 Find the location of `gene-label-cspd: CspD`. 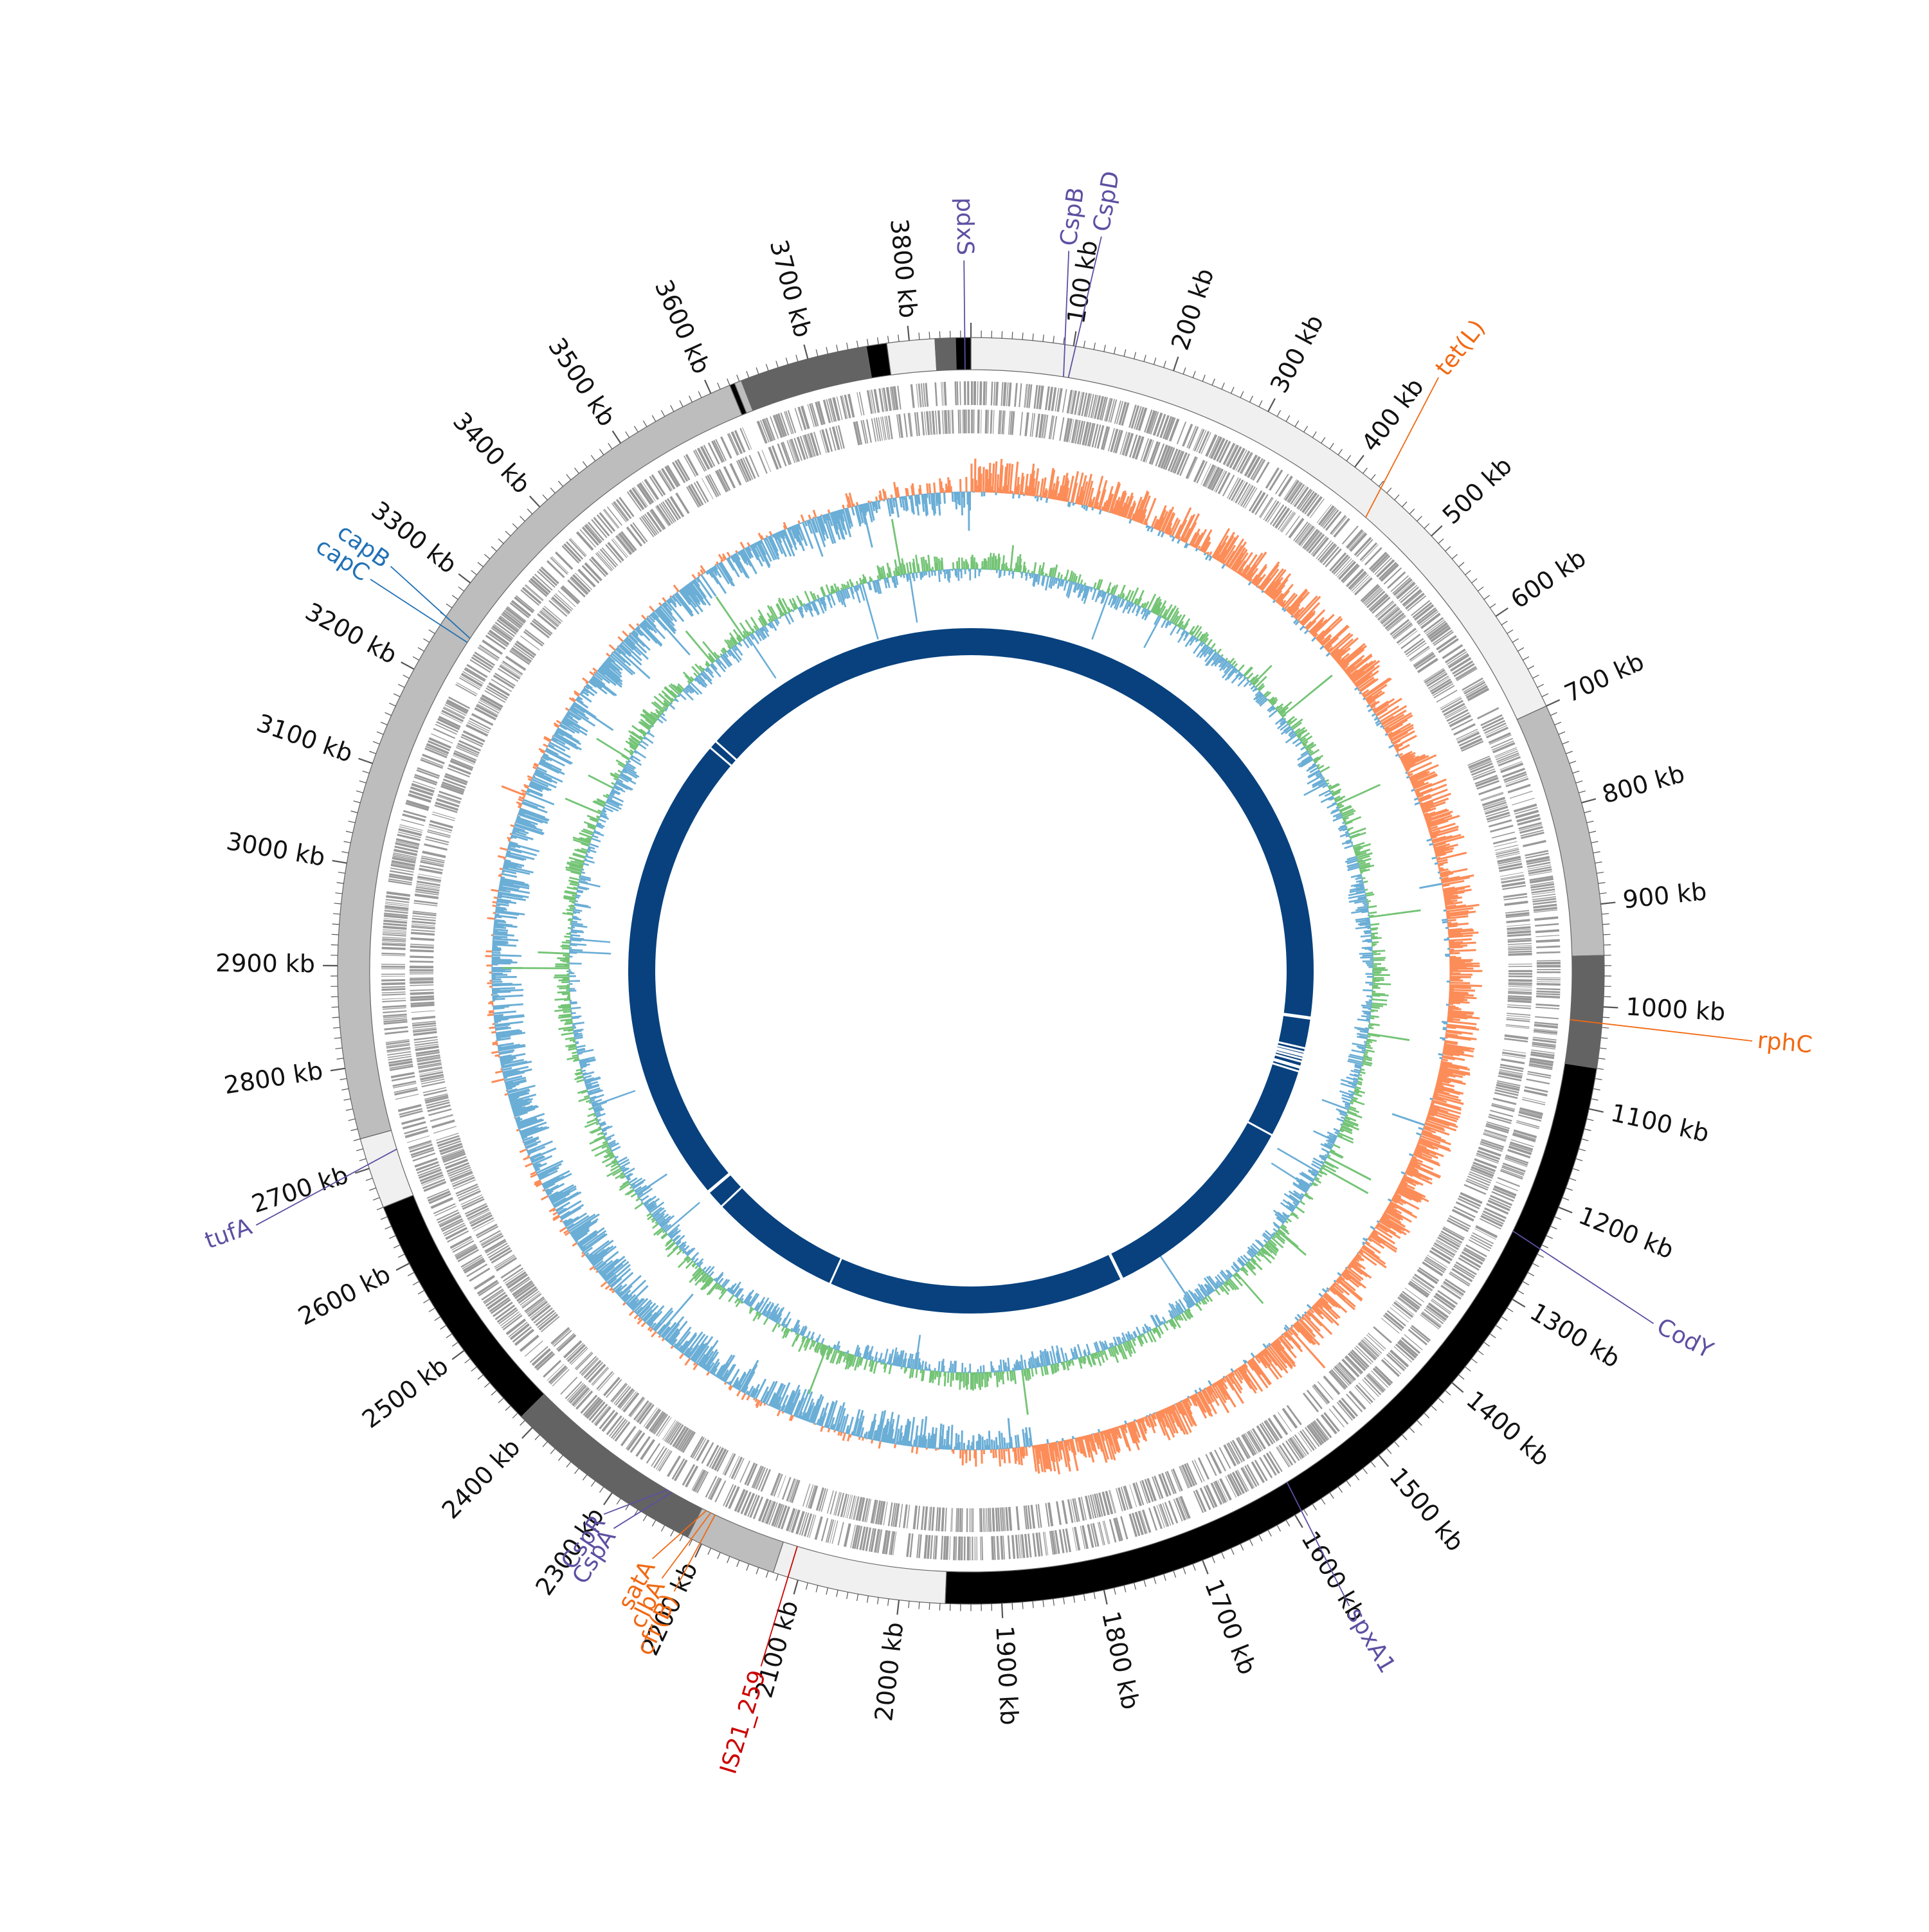

gene-label-cspd: CspD is located at coordinates (1107, 201).